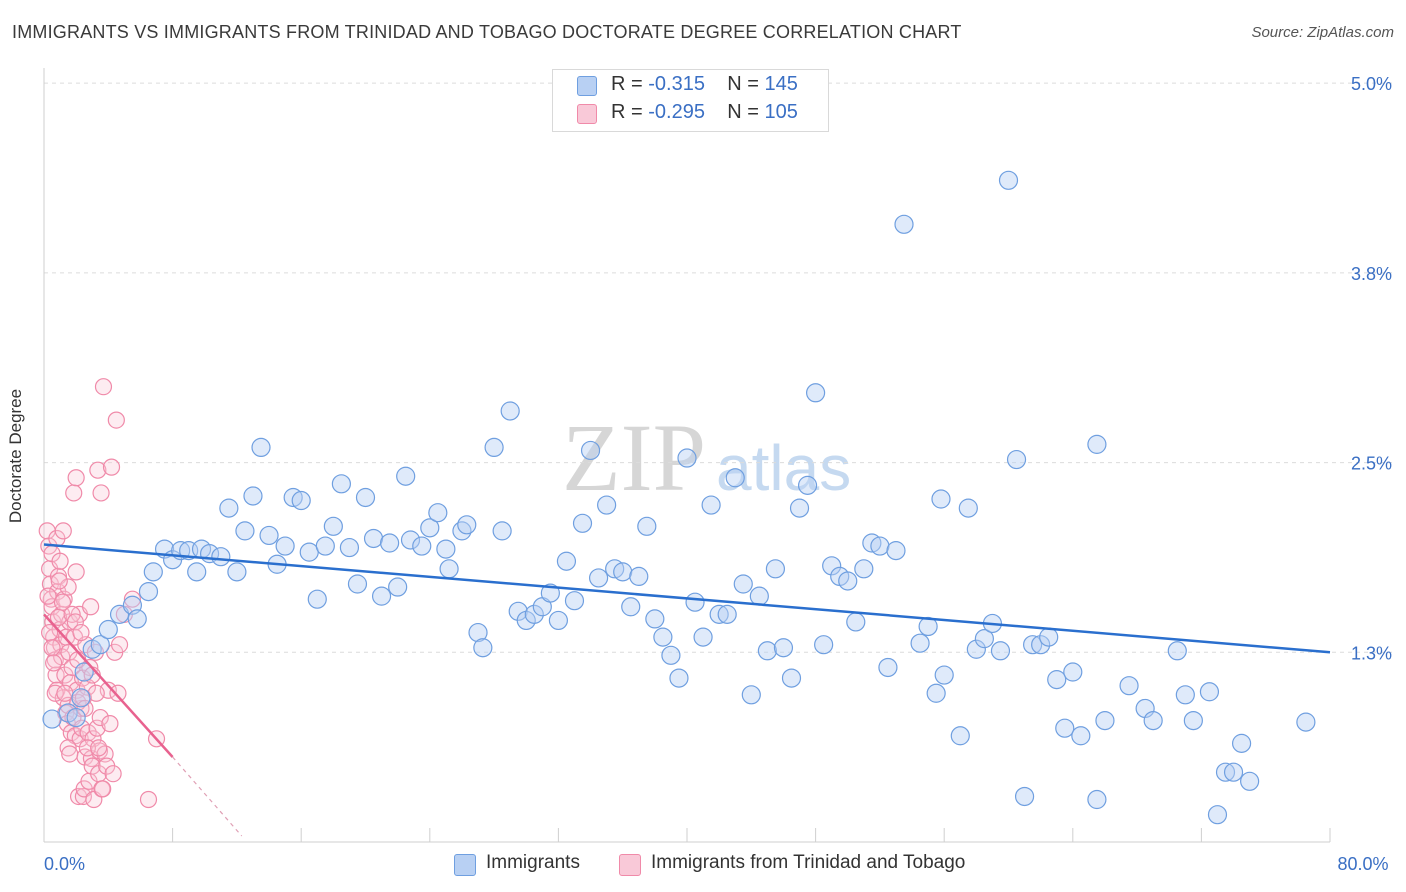 This screenshot has width=1406, height=892. Describe the element at coordinates (706, 457) in the screenshot. I see `watermark: ZIP atlas` at that location.